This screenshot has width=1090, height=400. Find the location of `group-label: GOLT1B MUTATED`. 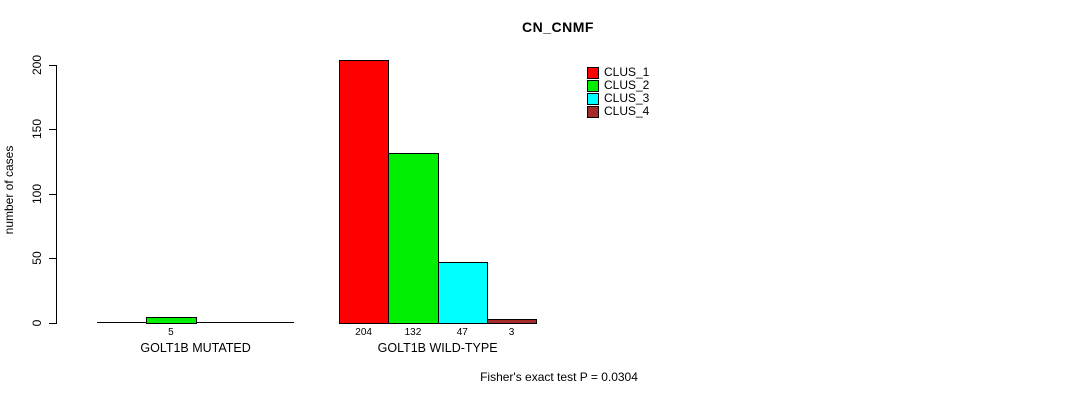

group-label: GOLT1B MUTATED is located at coordinates (195, 348).